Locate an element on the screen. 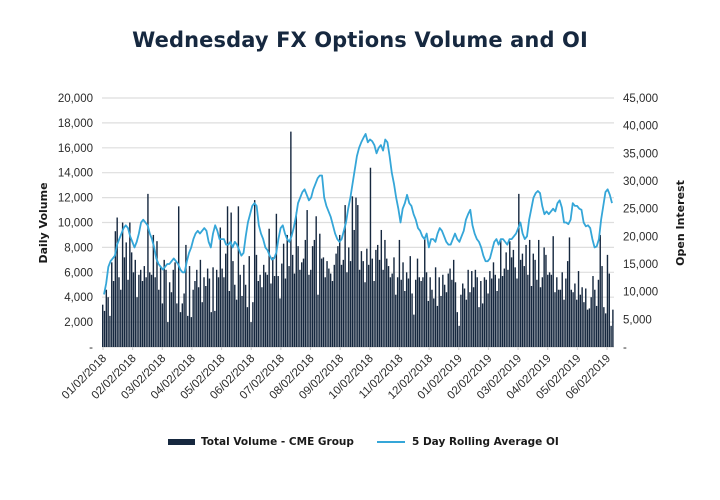  y2-tick-label: 20,000 is located at coordinates (640, 237).